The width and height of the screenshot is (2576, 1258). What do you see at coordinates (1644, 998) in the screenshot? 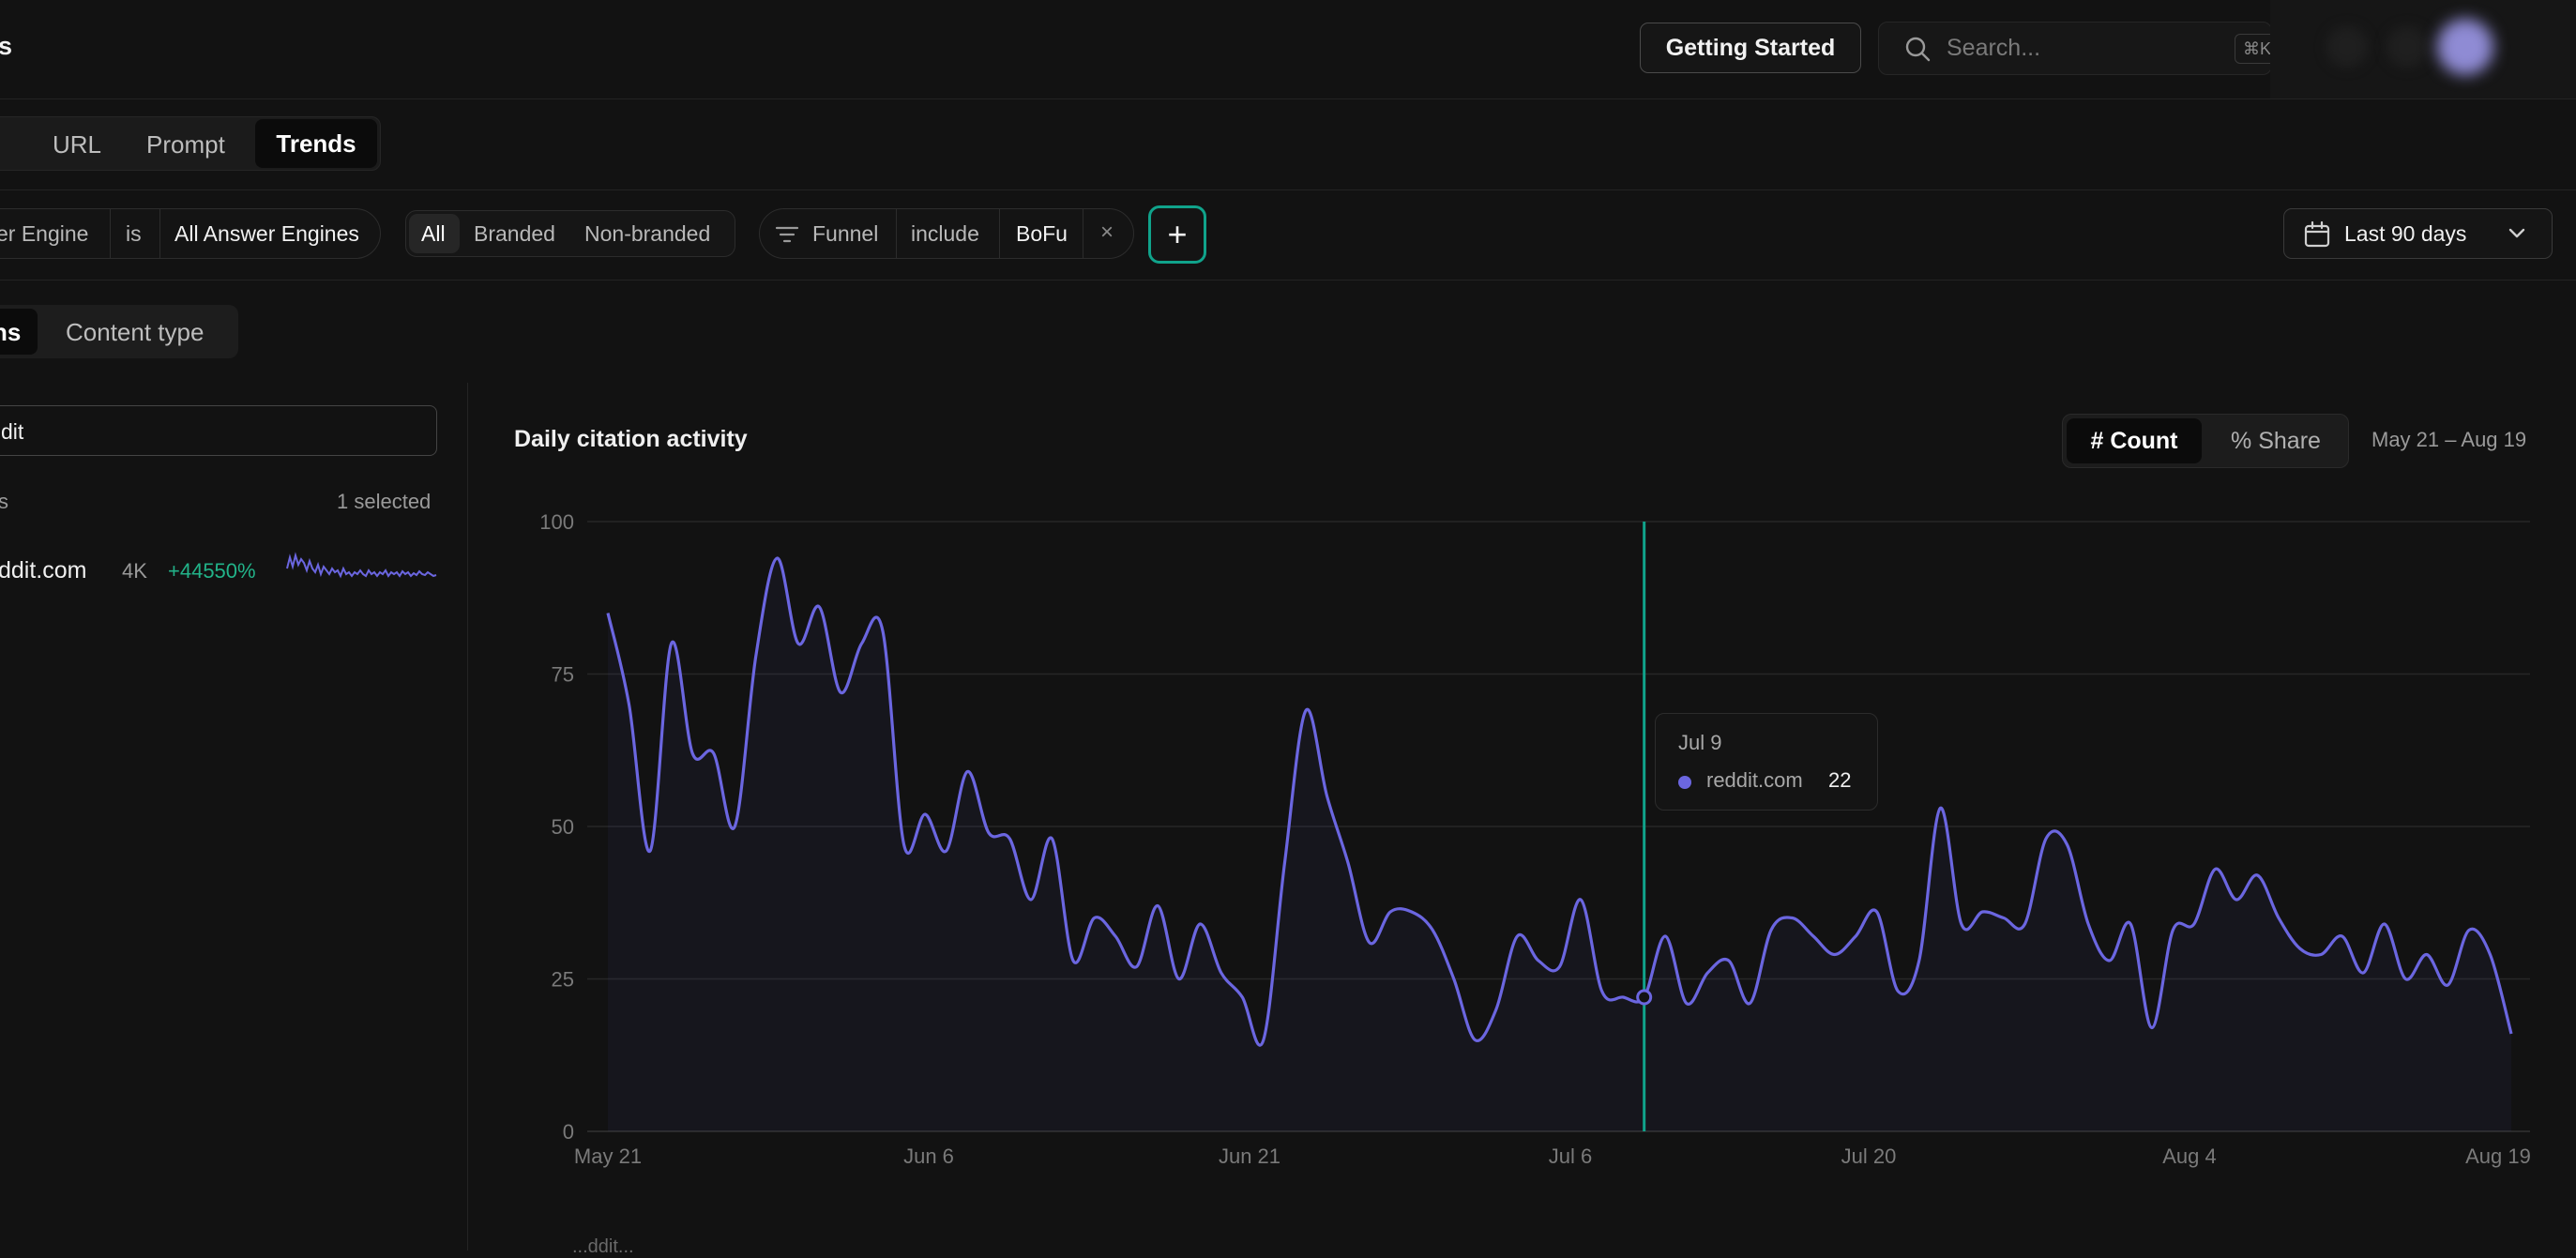
I see `hover-point` at bounding box center [1644, 998].